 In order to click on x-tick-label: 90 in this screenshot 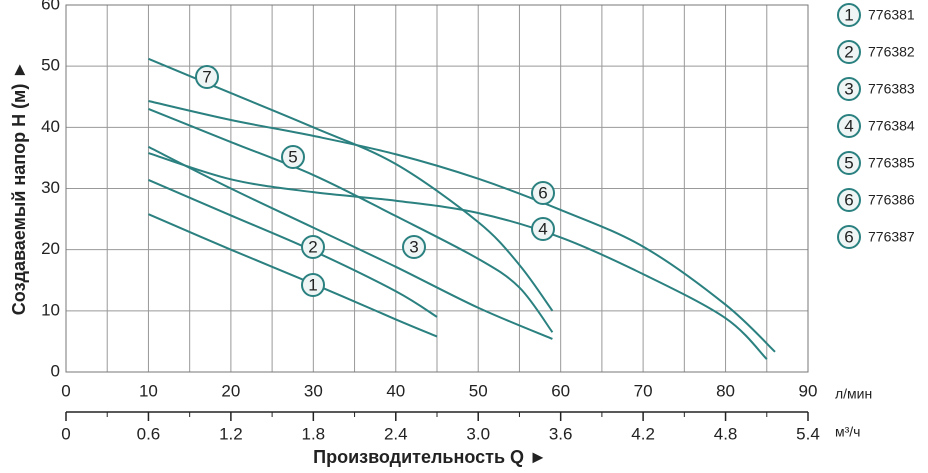, I will do `click(808, 390)`.